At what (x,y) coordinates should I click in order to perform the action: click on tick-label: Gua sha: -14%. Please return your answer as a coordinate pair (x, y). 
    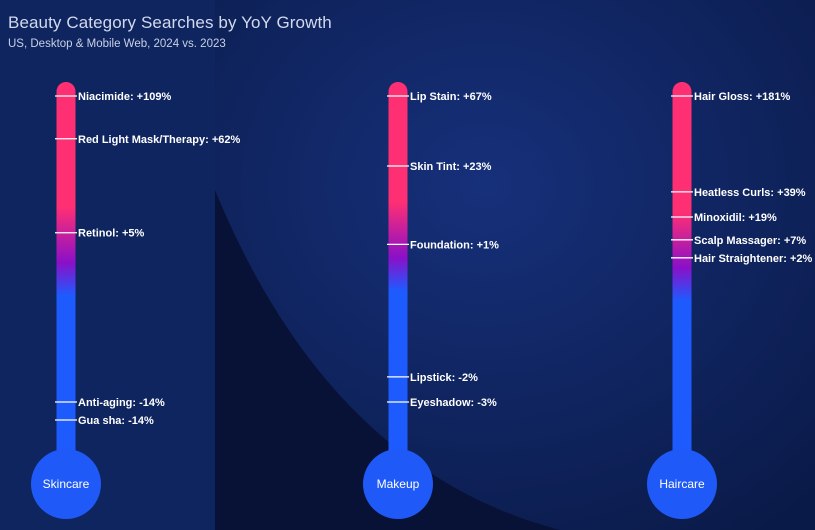
    Looking at the image, I should click on (116, 421).